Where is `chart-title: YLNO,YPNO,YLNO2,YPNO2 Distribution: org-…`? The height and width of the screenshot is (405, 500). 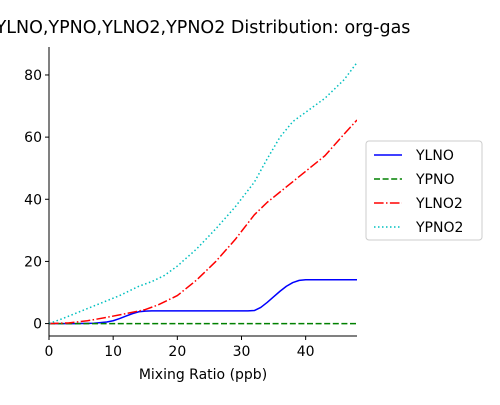 chart-title: YLNO,YPNO,YLNO2,YPNO2 Distribution: org-… is located at coordinates (205, 28).